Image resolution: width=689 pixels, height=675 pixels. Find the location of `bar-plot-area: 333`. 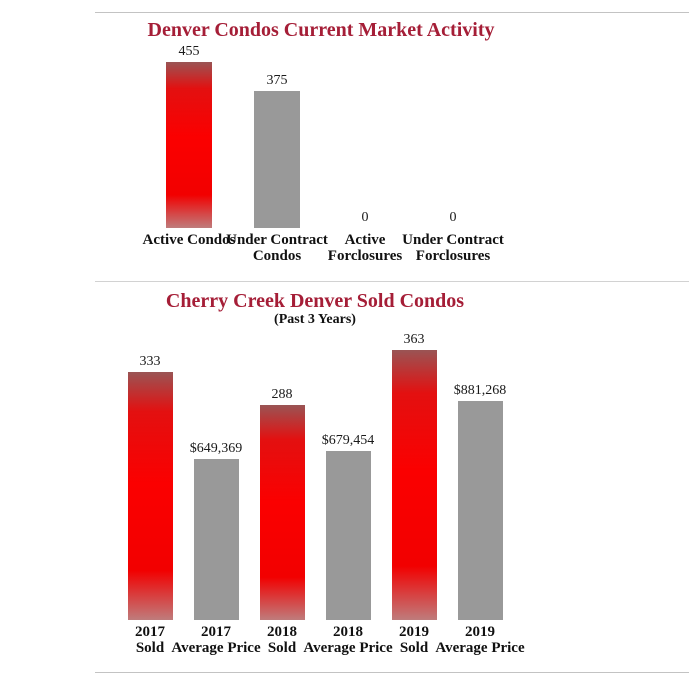

bar-plot-area: 333 is located at coordinates (150, 475).